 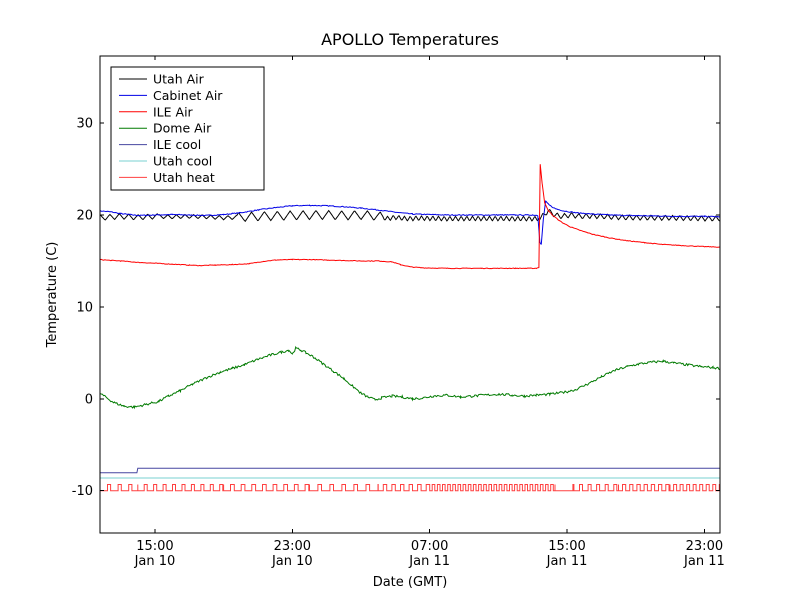 What do you see at coordinates (179, 79) in the screenshot?
I see `legend-label-utah-air: Utah Air` at bounding box center [179, 79].